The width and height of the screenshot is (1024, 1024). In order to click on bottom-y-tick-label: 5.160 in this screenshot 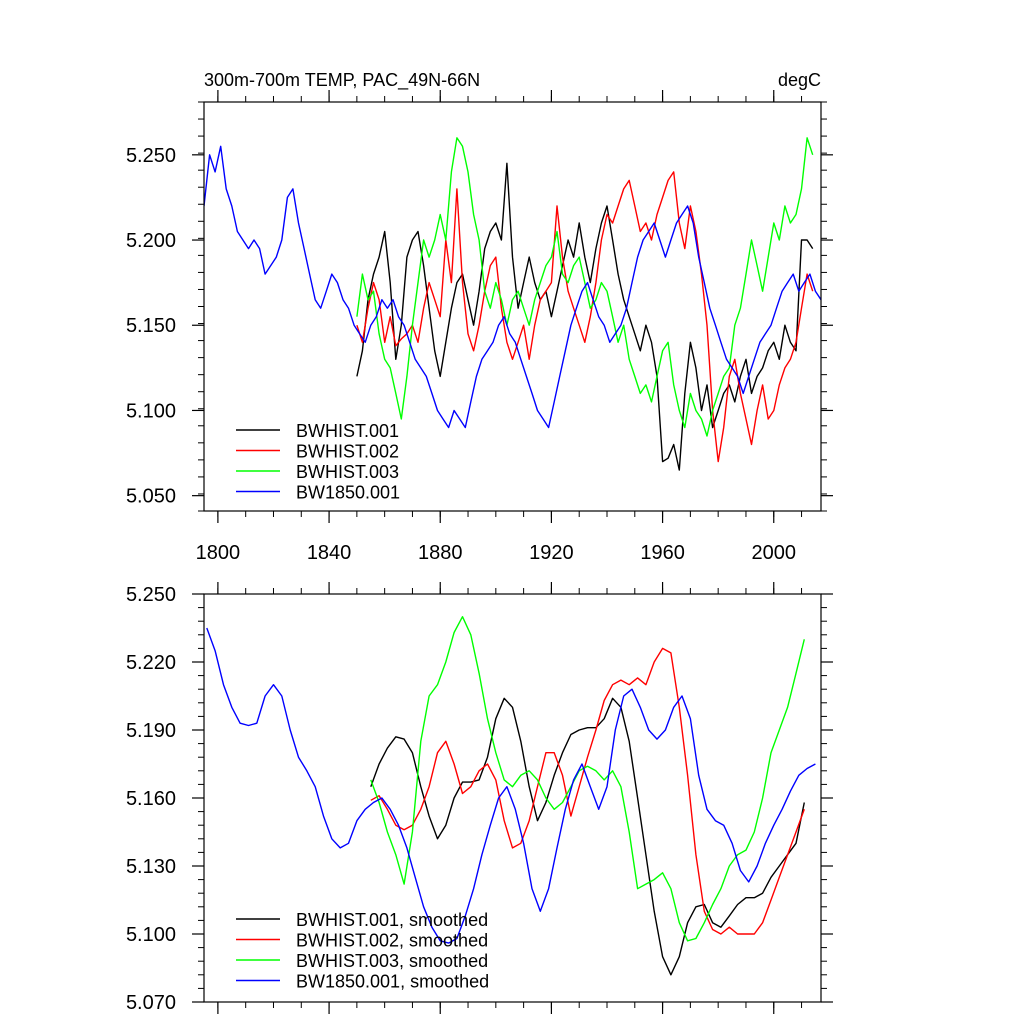, I will do `click(151, 799)`.